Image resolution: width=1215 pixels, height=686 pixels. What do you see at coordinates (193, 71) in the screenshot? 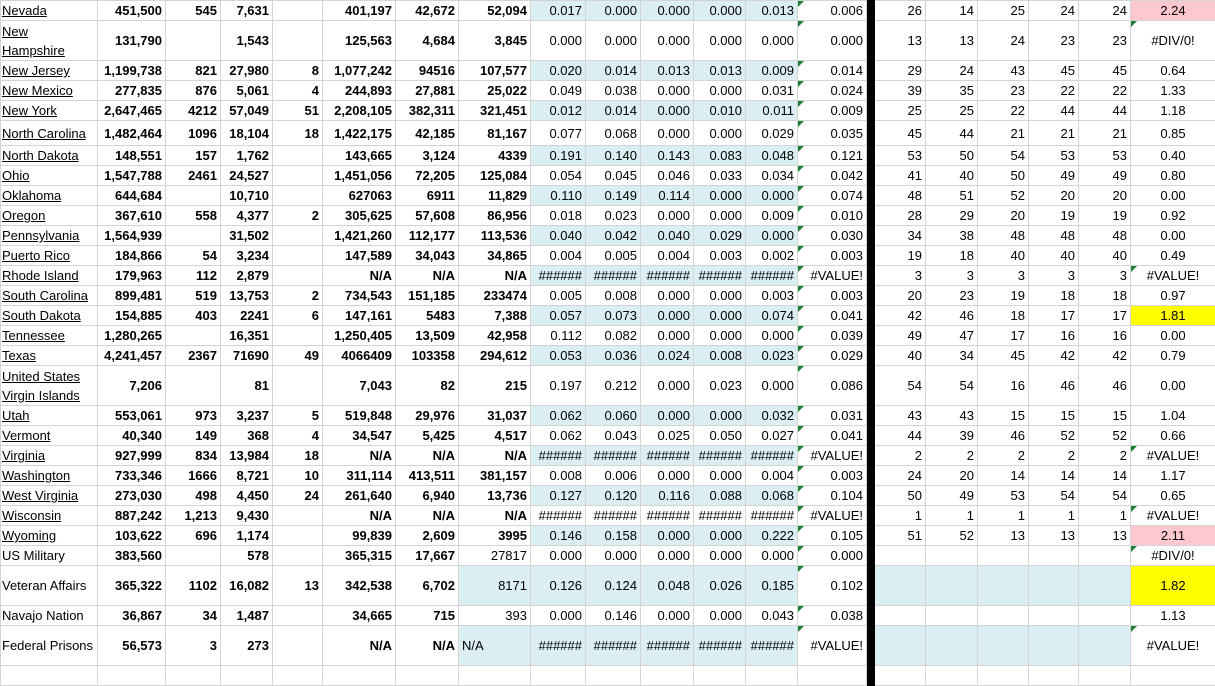
I see `cell: 821` at bounding box center [193, 71].